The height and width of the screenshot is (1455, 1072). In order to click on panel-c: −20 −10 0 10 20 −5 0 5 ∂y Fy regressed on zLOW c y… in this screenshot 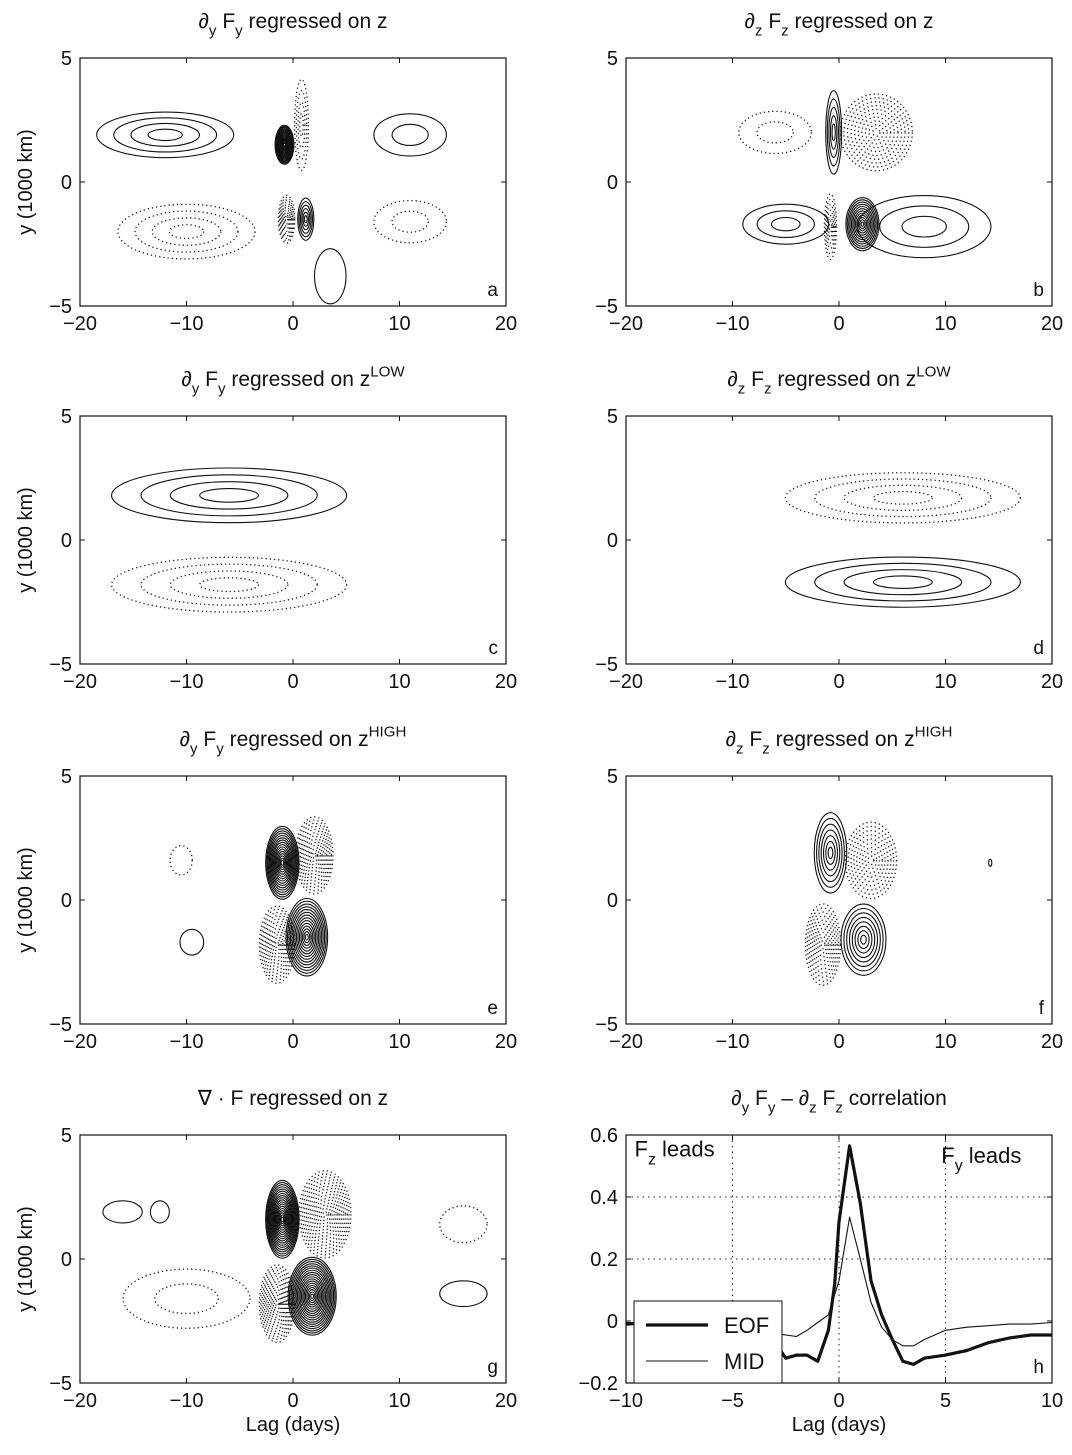, I will do `click(266, 528)`.